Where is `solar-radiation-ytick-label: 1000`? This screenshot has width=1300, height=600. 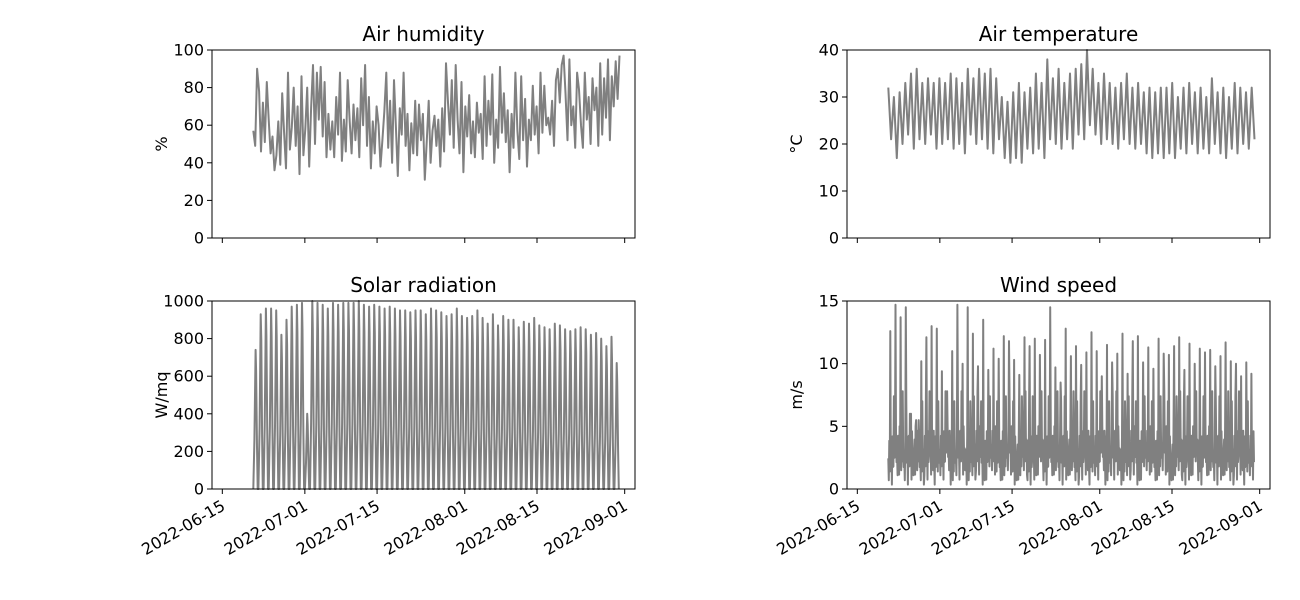
solar-radiation-ytick-label: 1000 is located at coordinates (183, 301).